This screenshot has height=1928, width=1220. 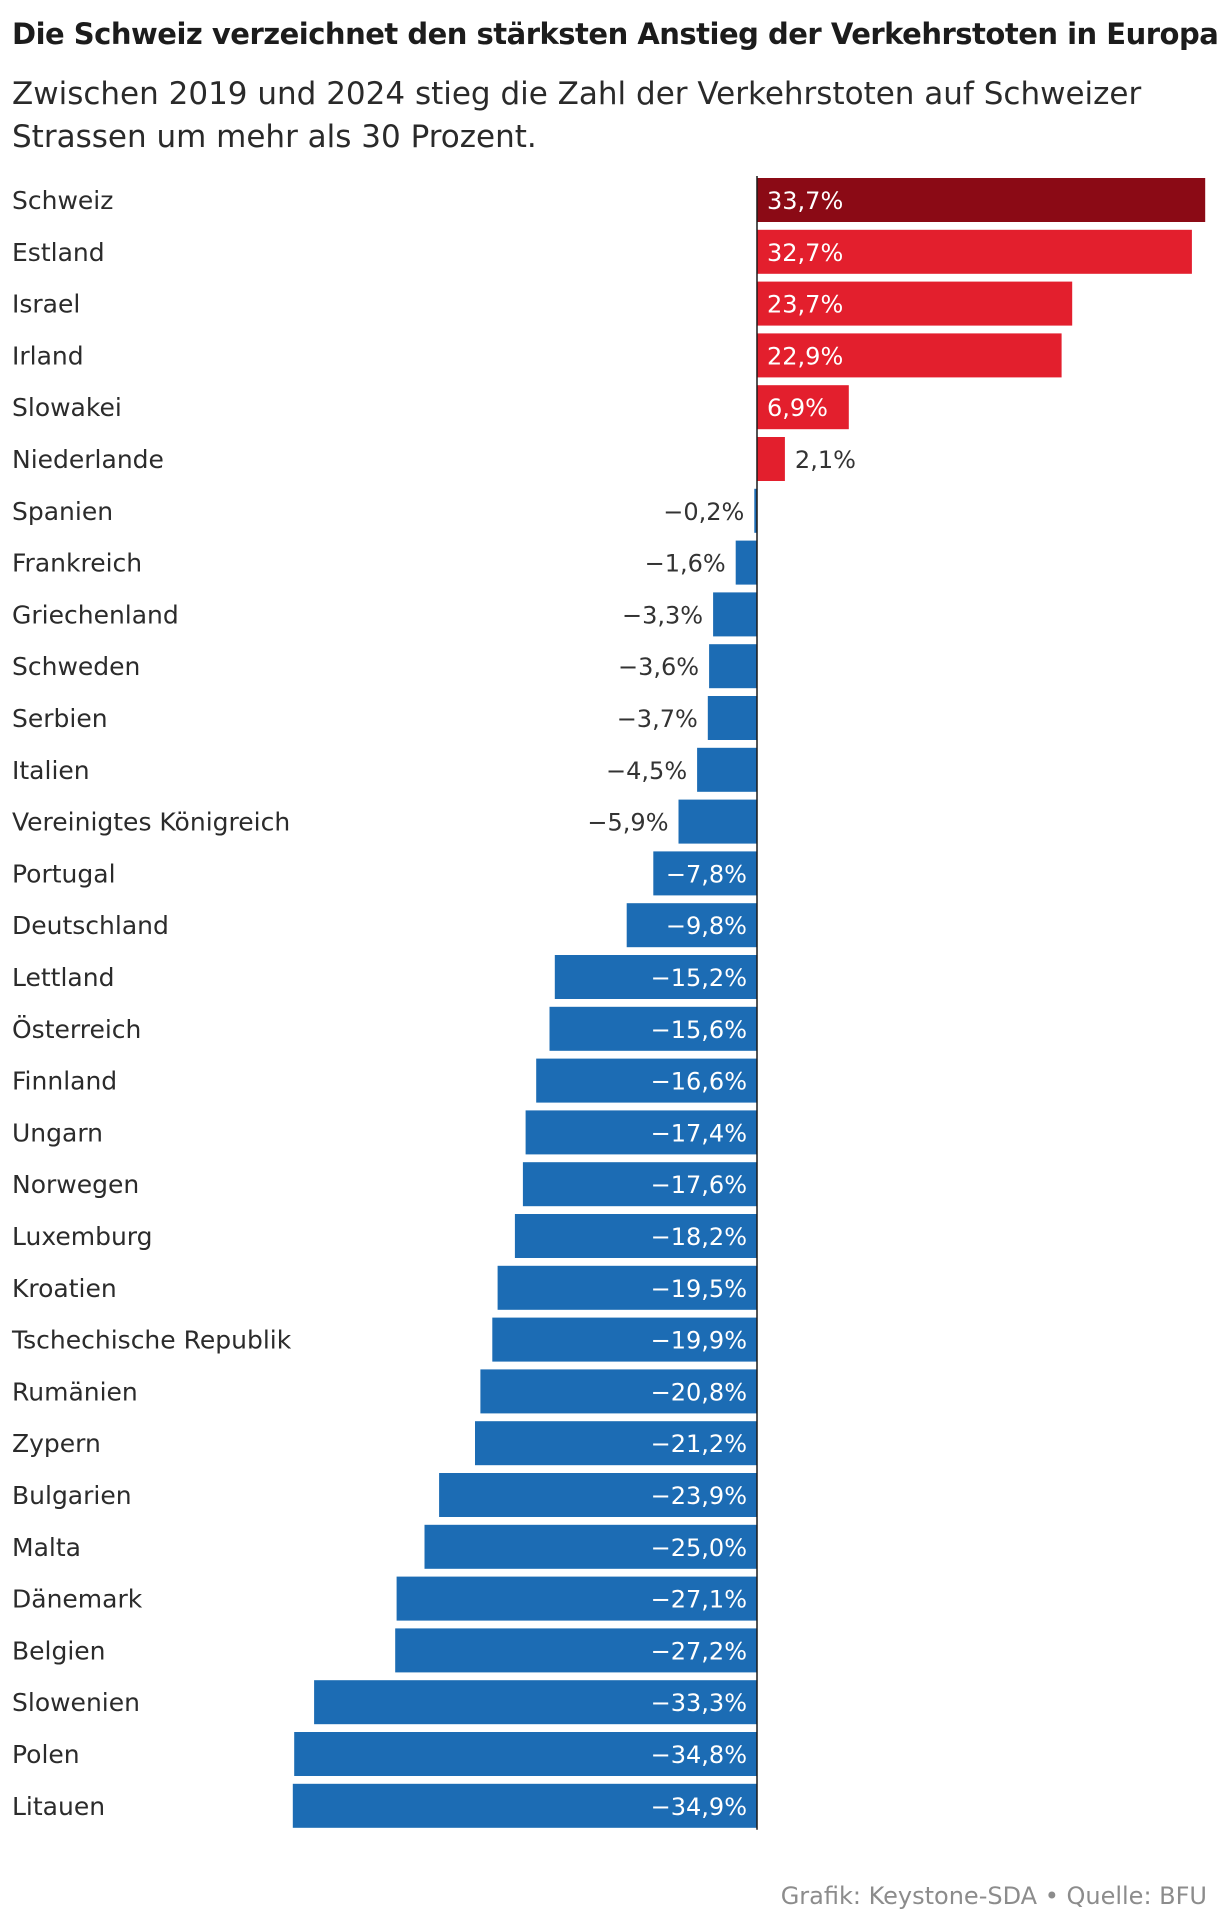 I want to click on value-label-portugal: −7,8%, so click(x=706, y=874).